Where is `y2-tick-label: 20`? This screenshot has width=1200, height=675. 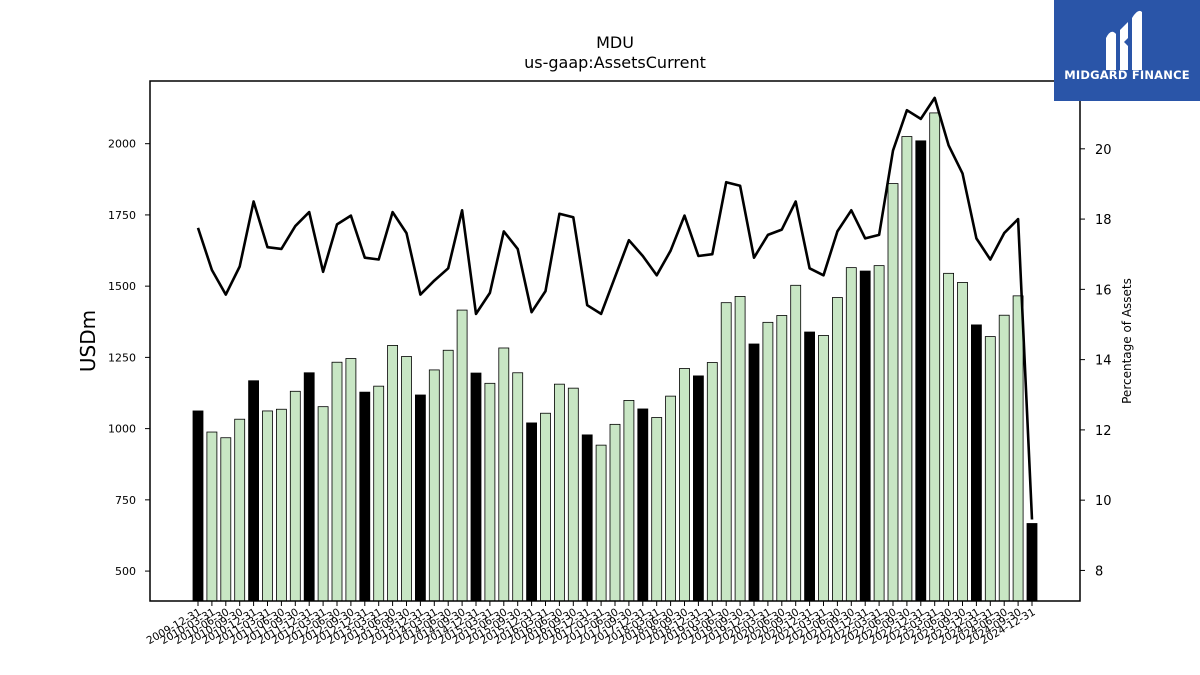
y2-tick-label: 20 is located at coordinates (1103, 150).